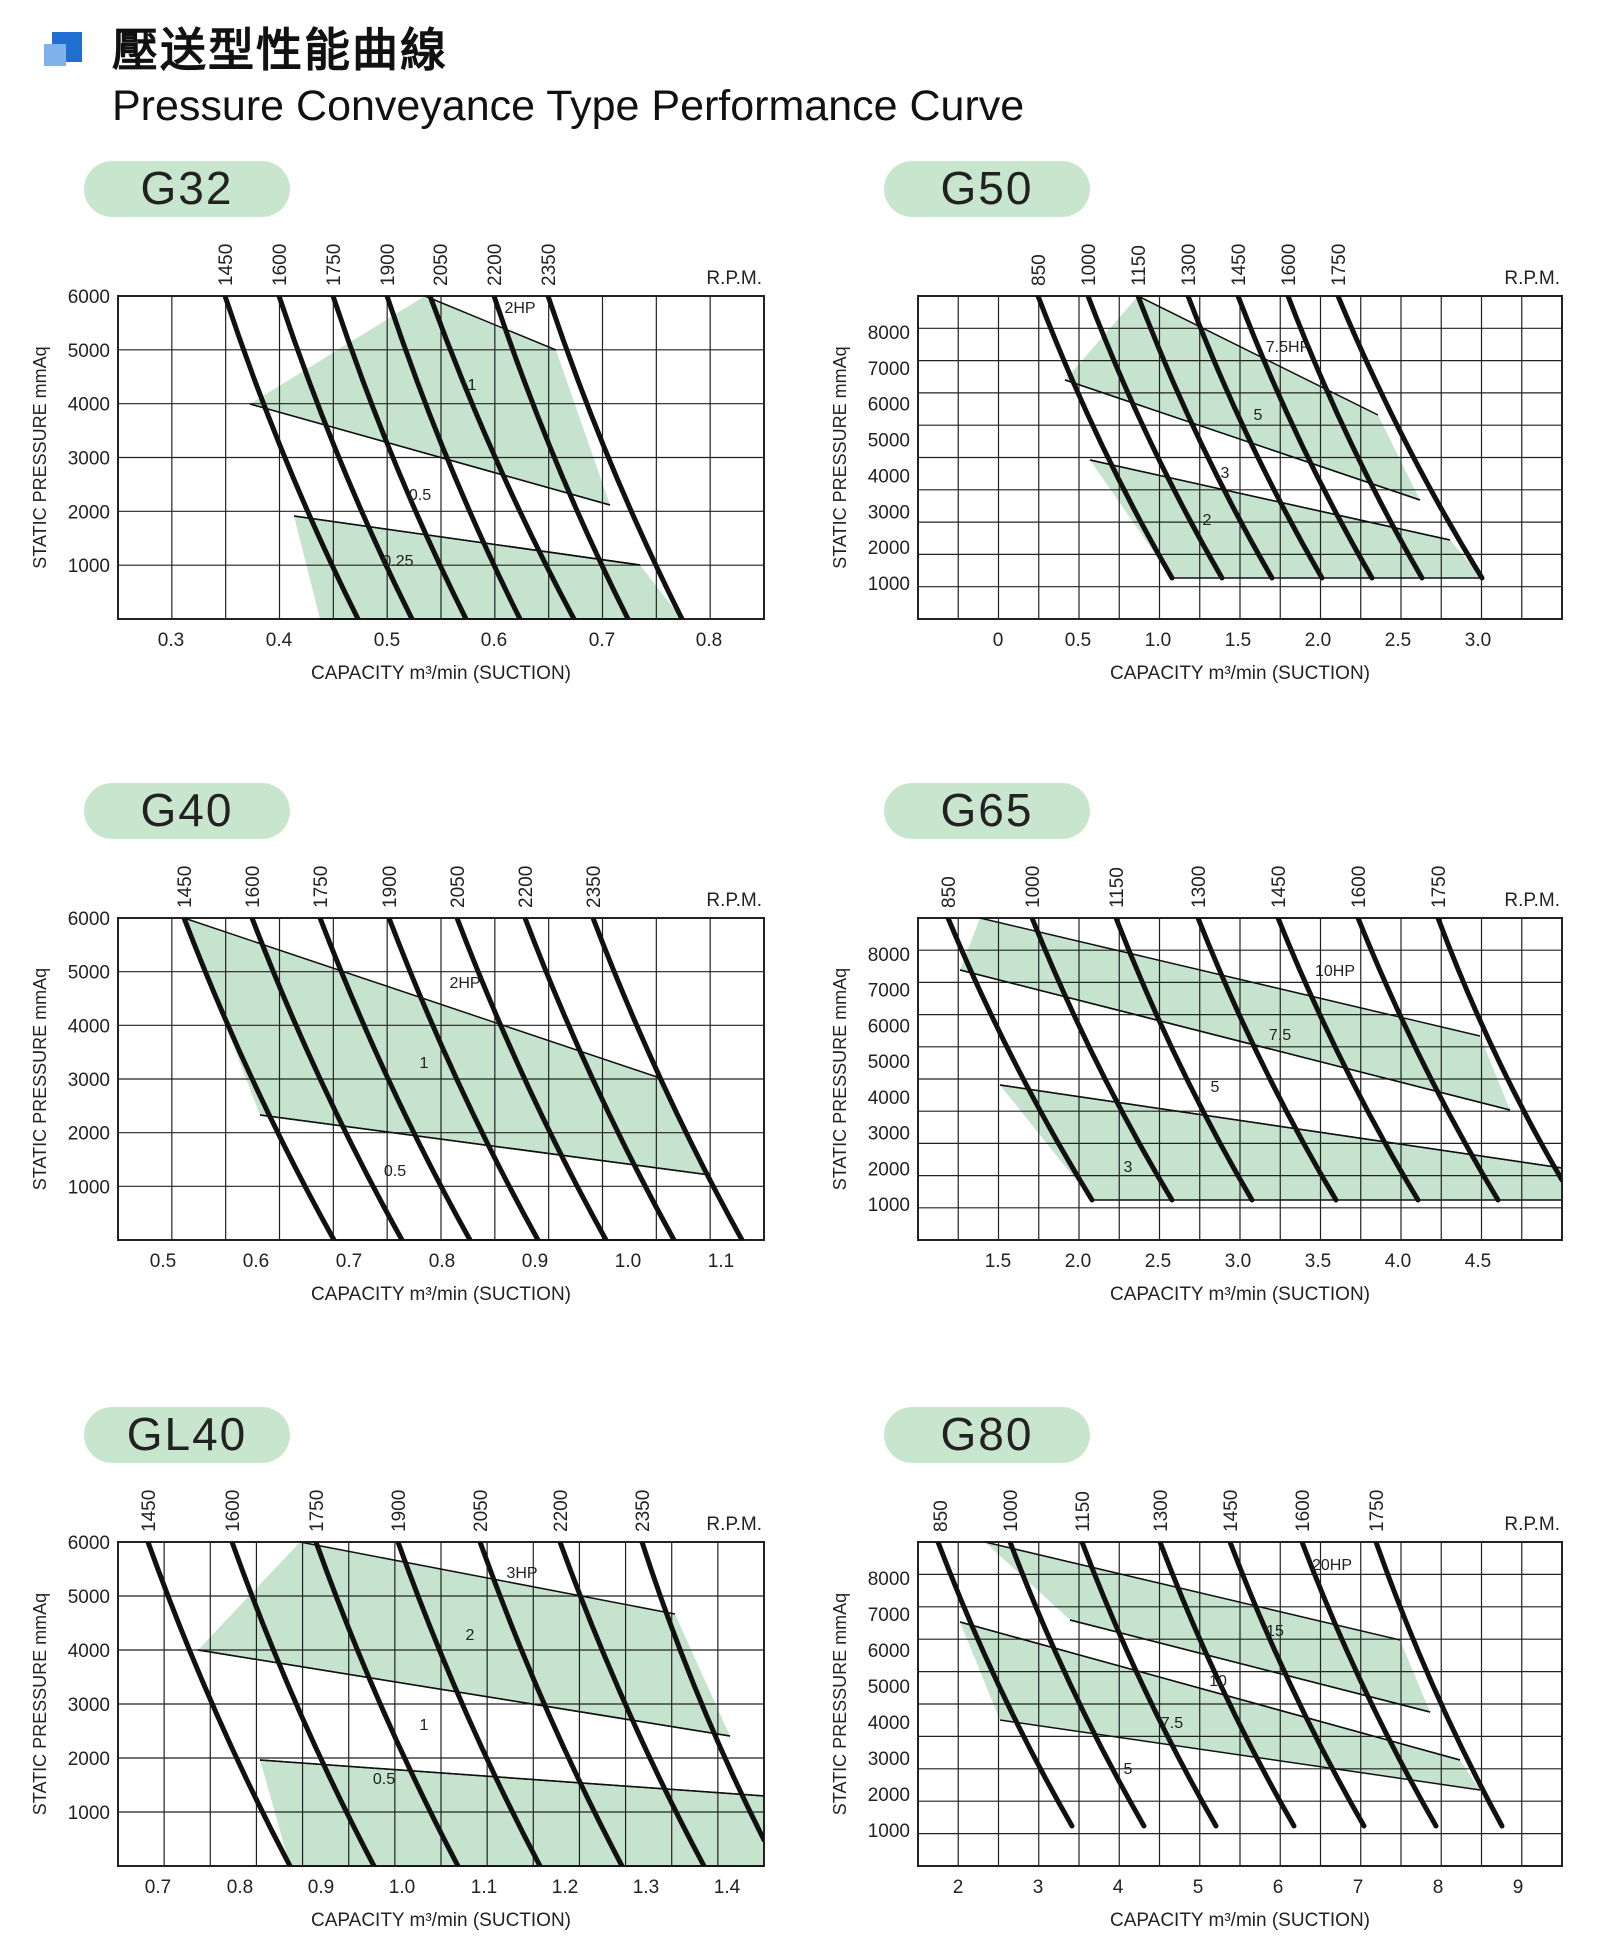 This screenshot has height=1936, width=1602. I want to click on header-square-icon, so click(68, 48).